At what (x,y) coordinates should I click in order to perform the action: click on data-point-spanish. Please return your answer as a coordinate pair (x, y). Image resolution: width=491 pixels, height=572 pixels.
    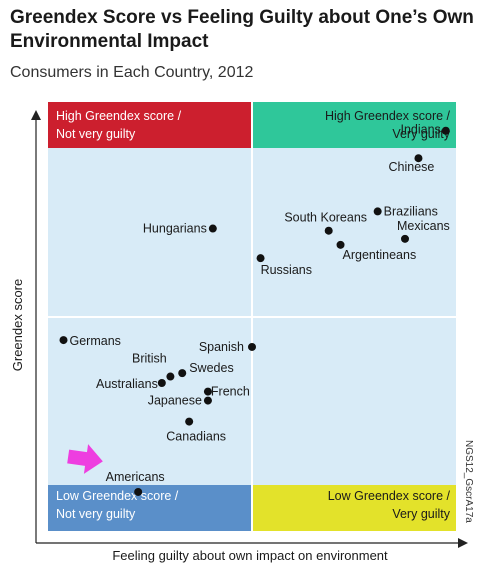
    Looking at the image, I should click on (252, 346).